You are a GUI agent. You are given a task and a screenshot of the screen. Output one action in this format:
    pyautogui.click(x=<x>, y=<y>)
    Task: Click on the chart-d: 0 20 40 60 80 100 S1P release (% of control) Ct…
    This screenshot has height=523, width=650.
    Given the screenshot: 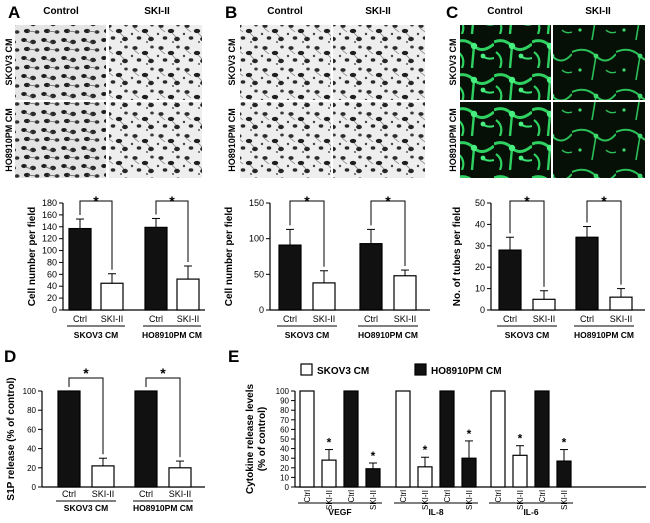 What is the action you would take?
    pyautogui.click(x=105, y=439)
    